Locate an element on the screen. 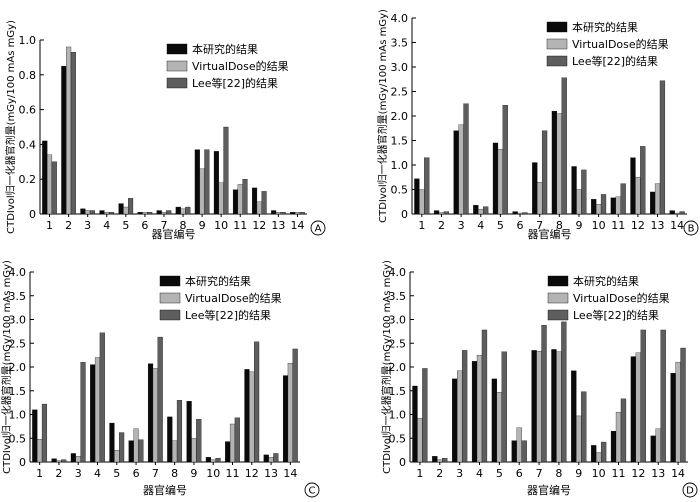  panel-label: B is located at coordinates (691, 229).